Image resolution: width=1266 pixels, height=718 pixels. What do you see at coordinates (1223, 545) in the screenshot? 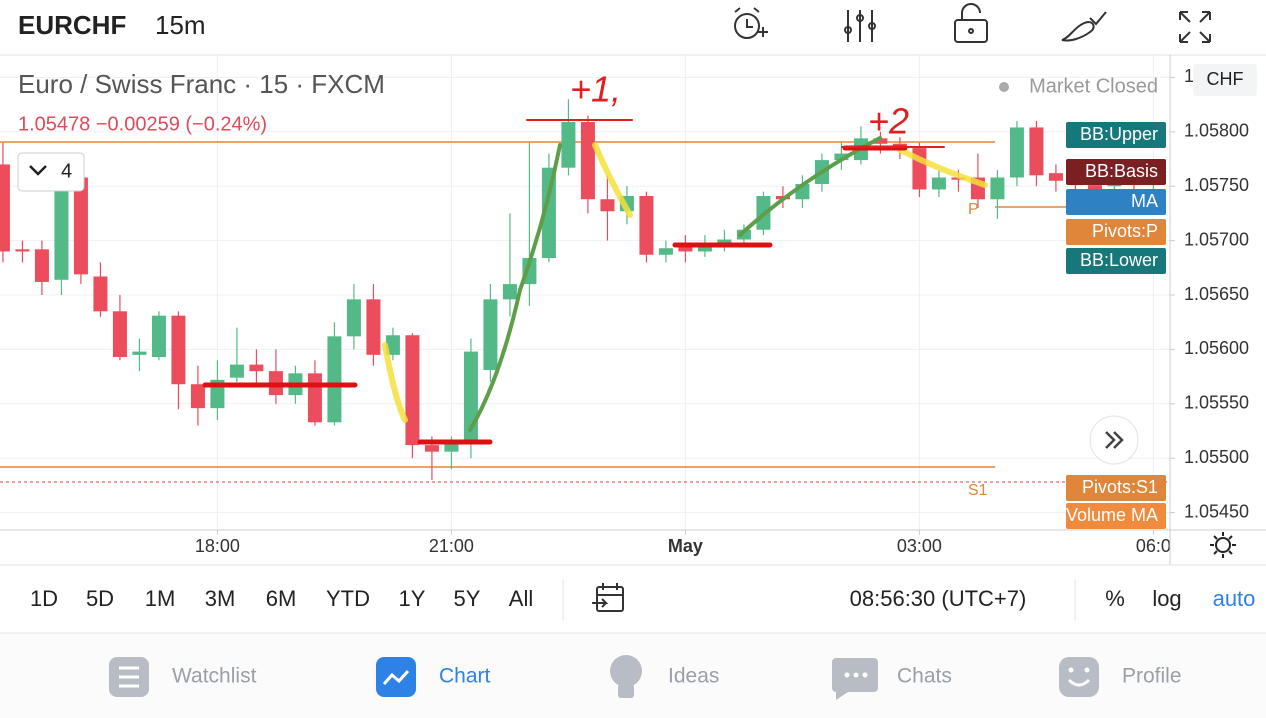
I see `settings-icon` at bounding box center [1223, 545].